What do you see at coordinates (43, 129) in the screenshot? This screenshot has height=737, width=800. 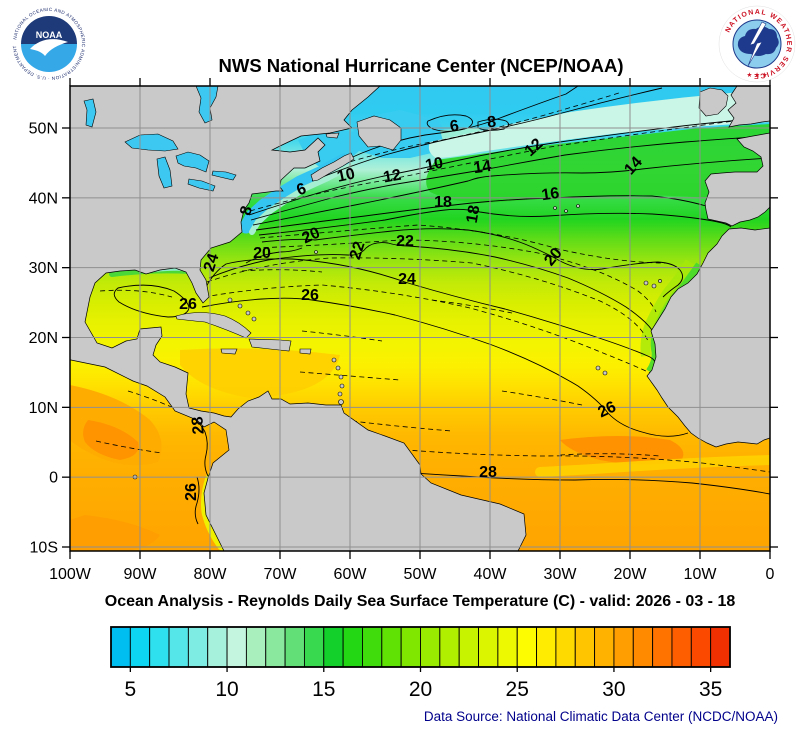 I see `y-axis-label: 50N` at bounding box center [43, 129].